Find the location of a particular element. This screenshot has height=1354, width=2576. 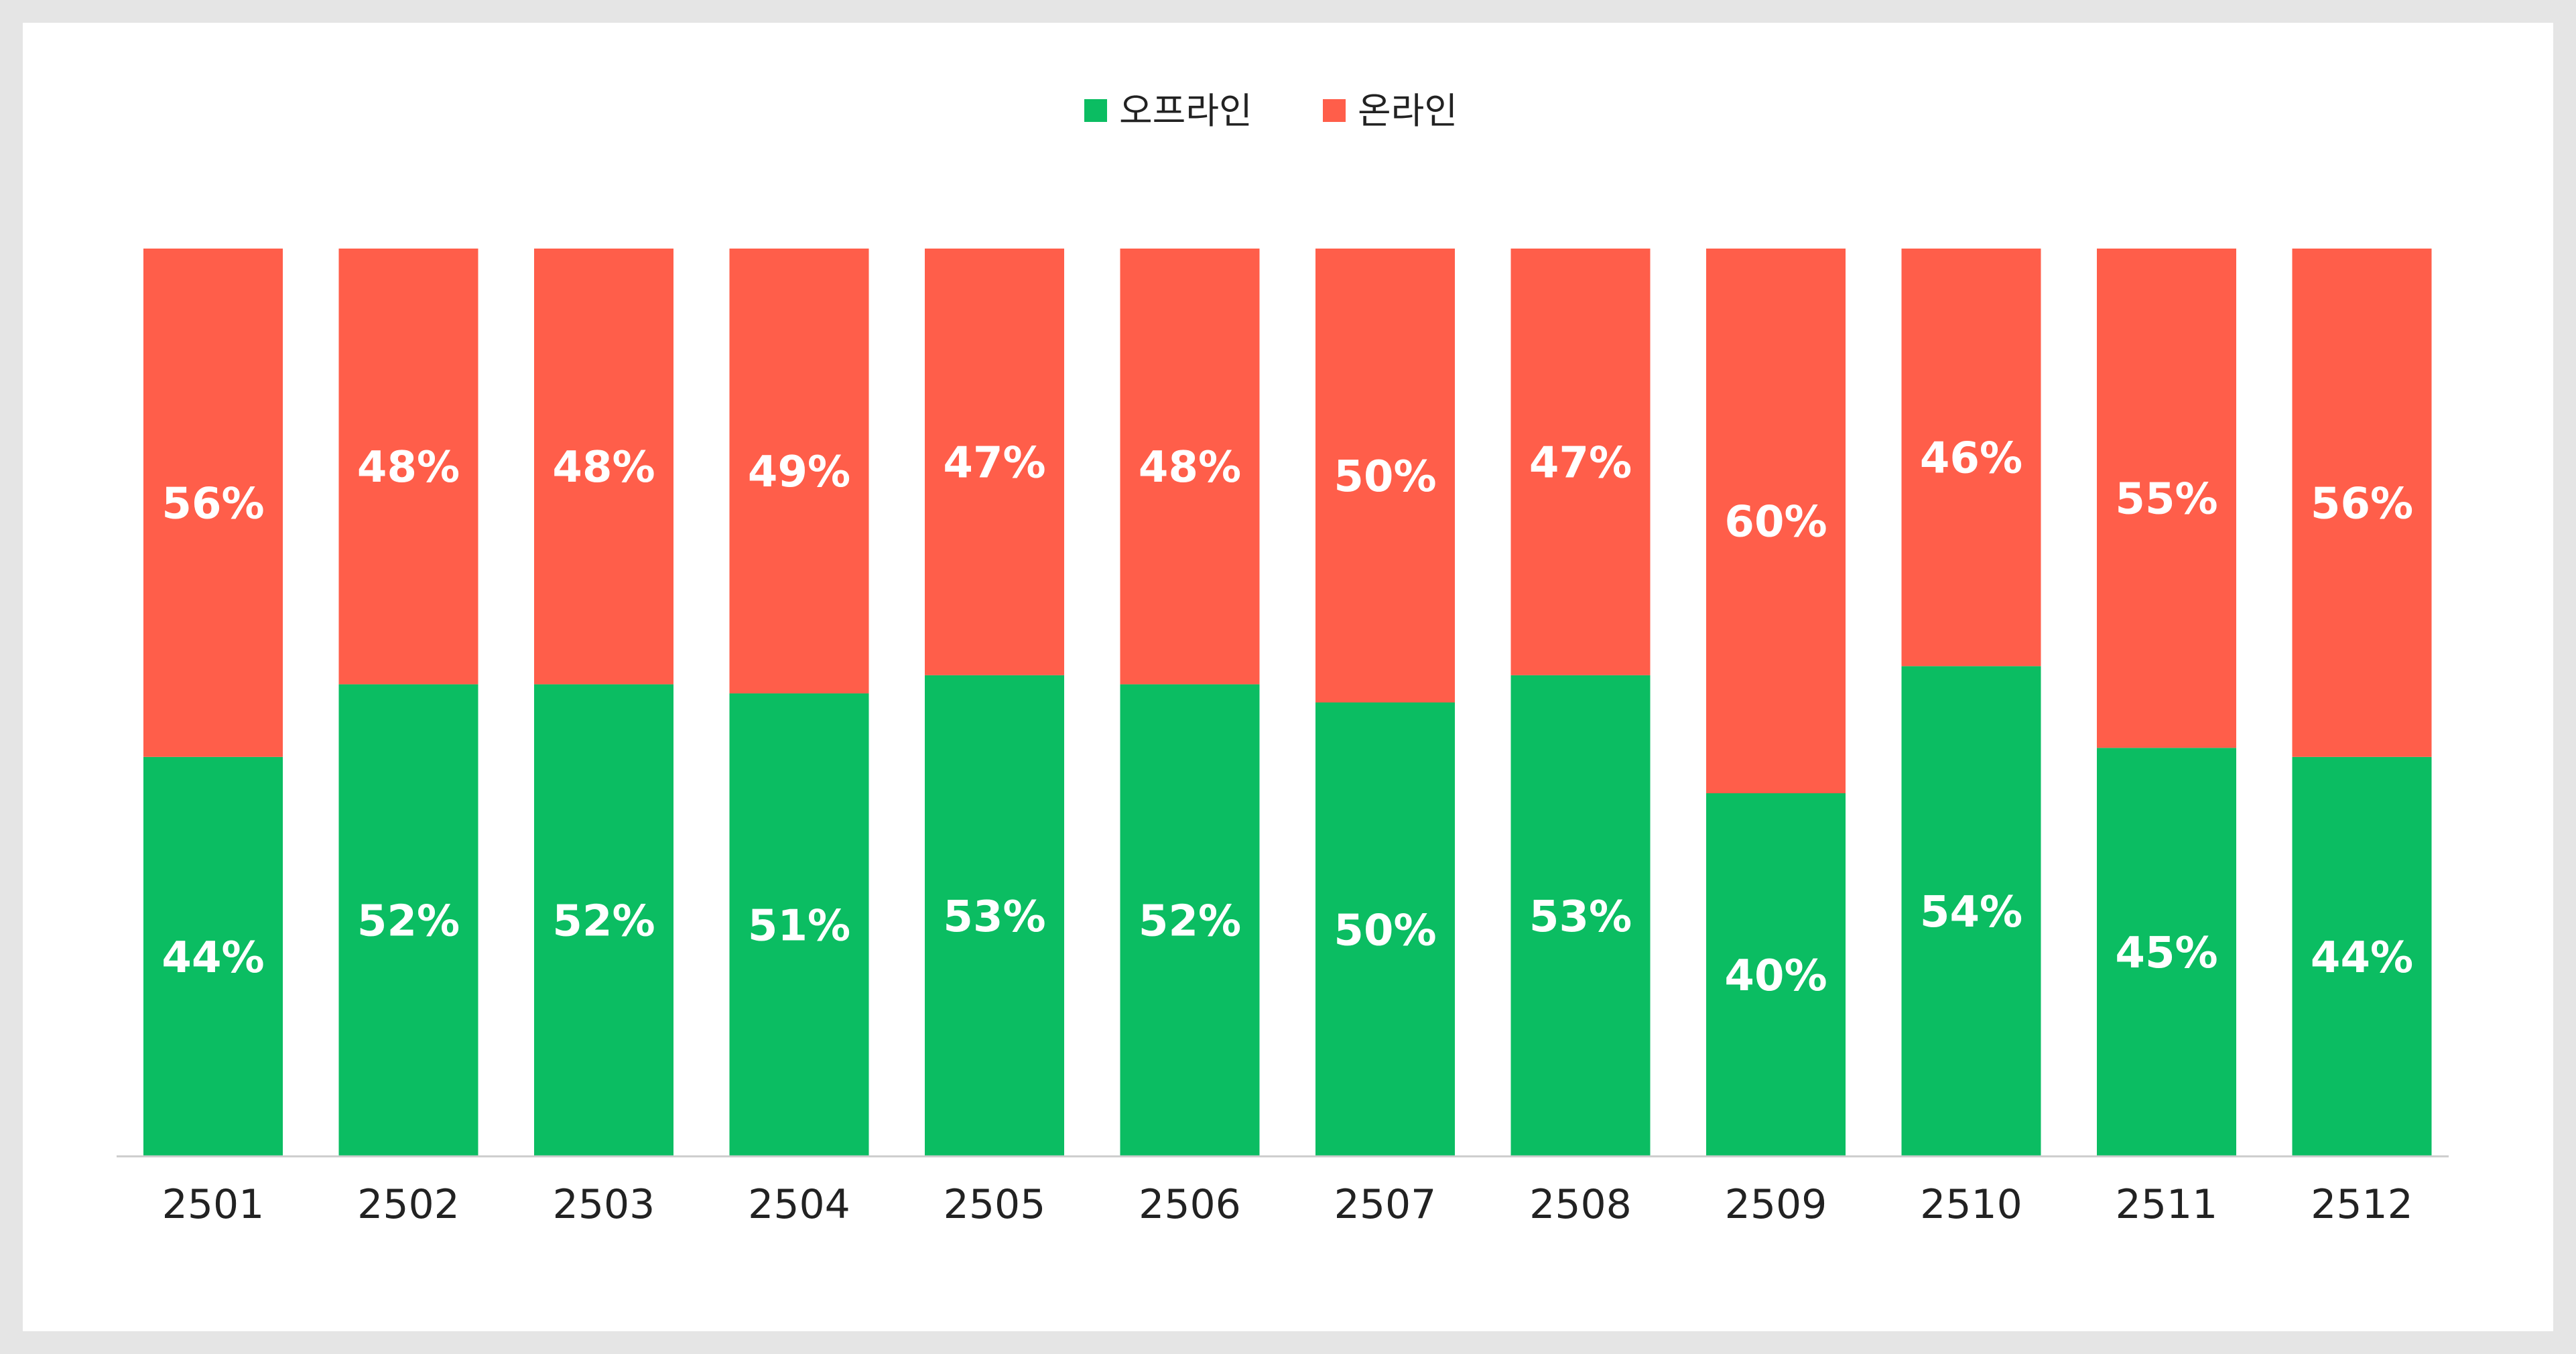

data-label-2509-series-2: 60% is located at coordinates (1775, 522).